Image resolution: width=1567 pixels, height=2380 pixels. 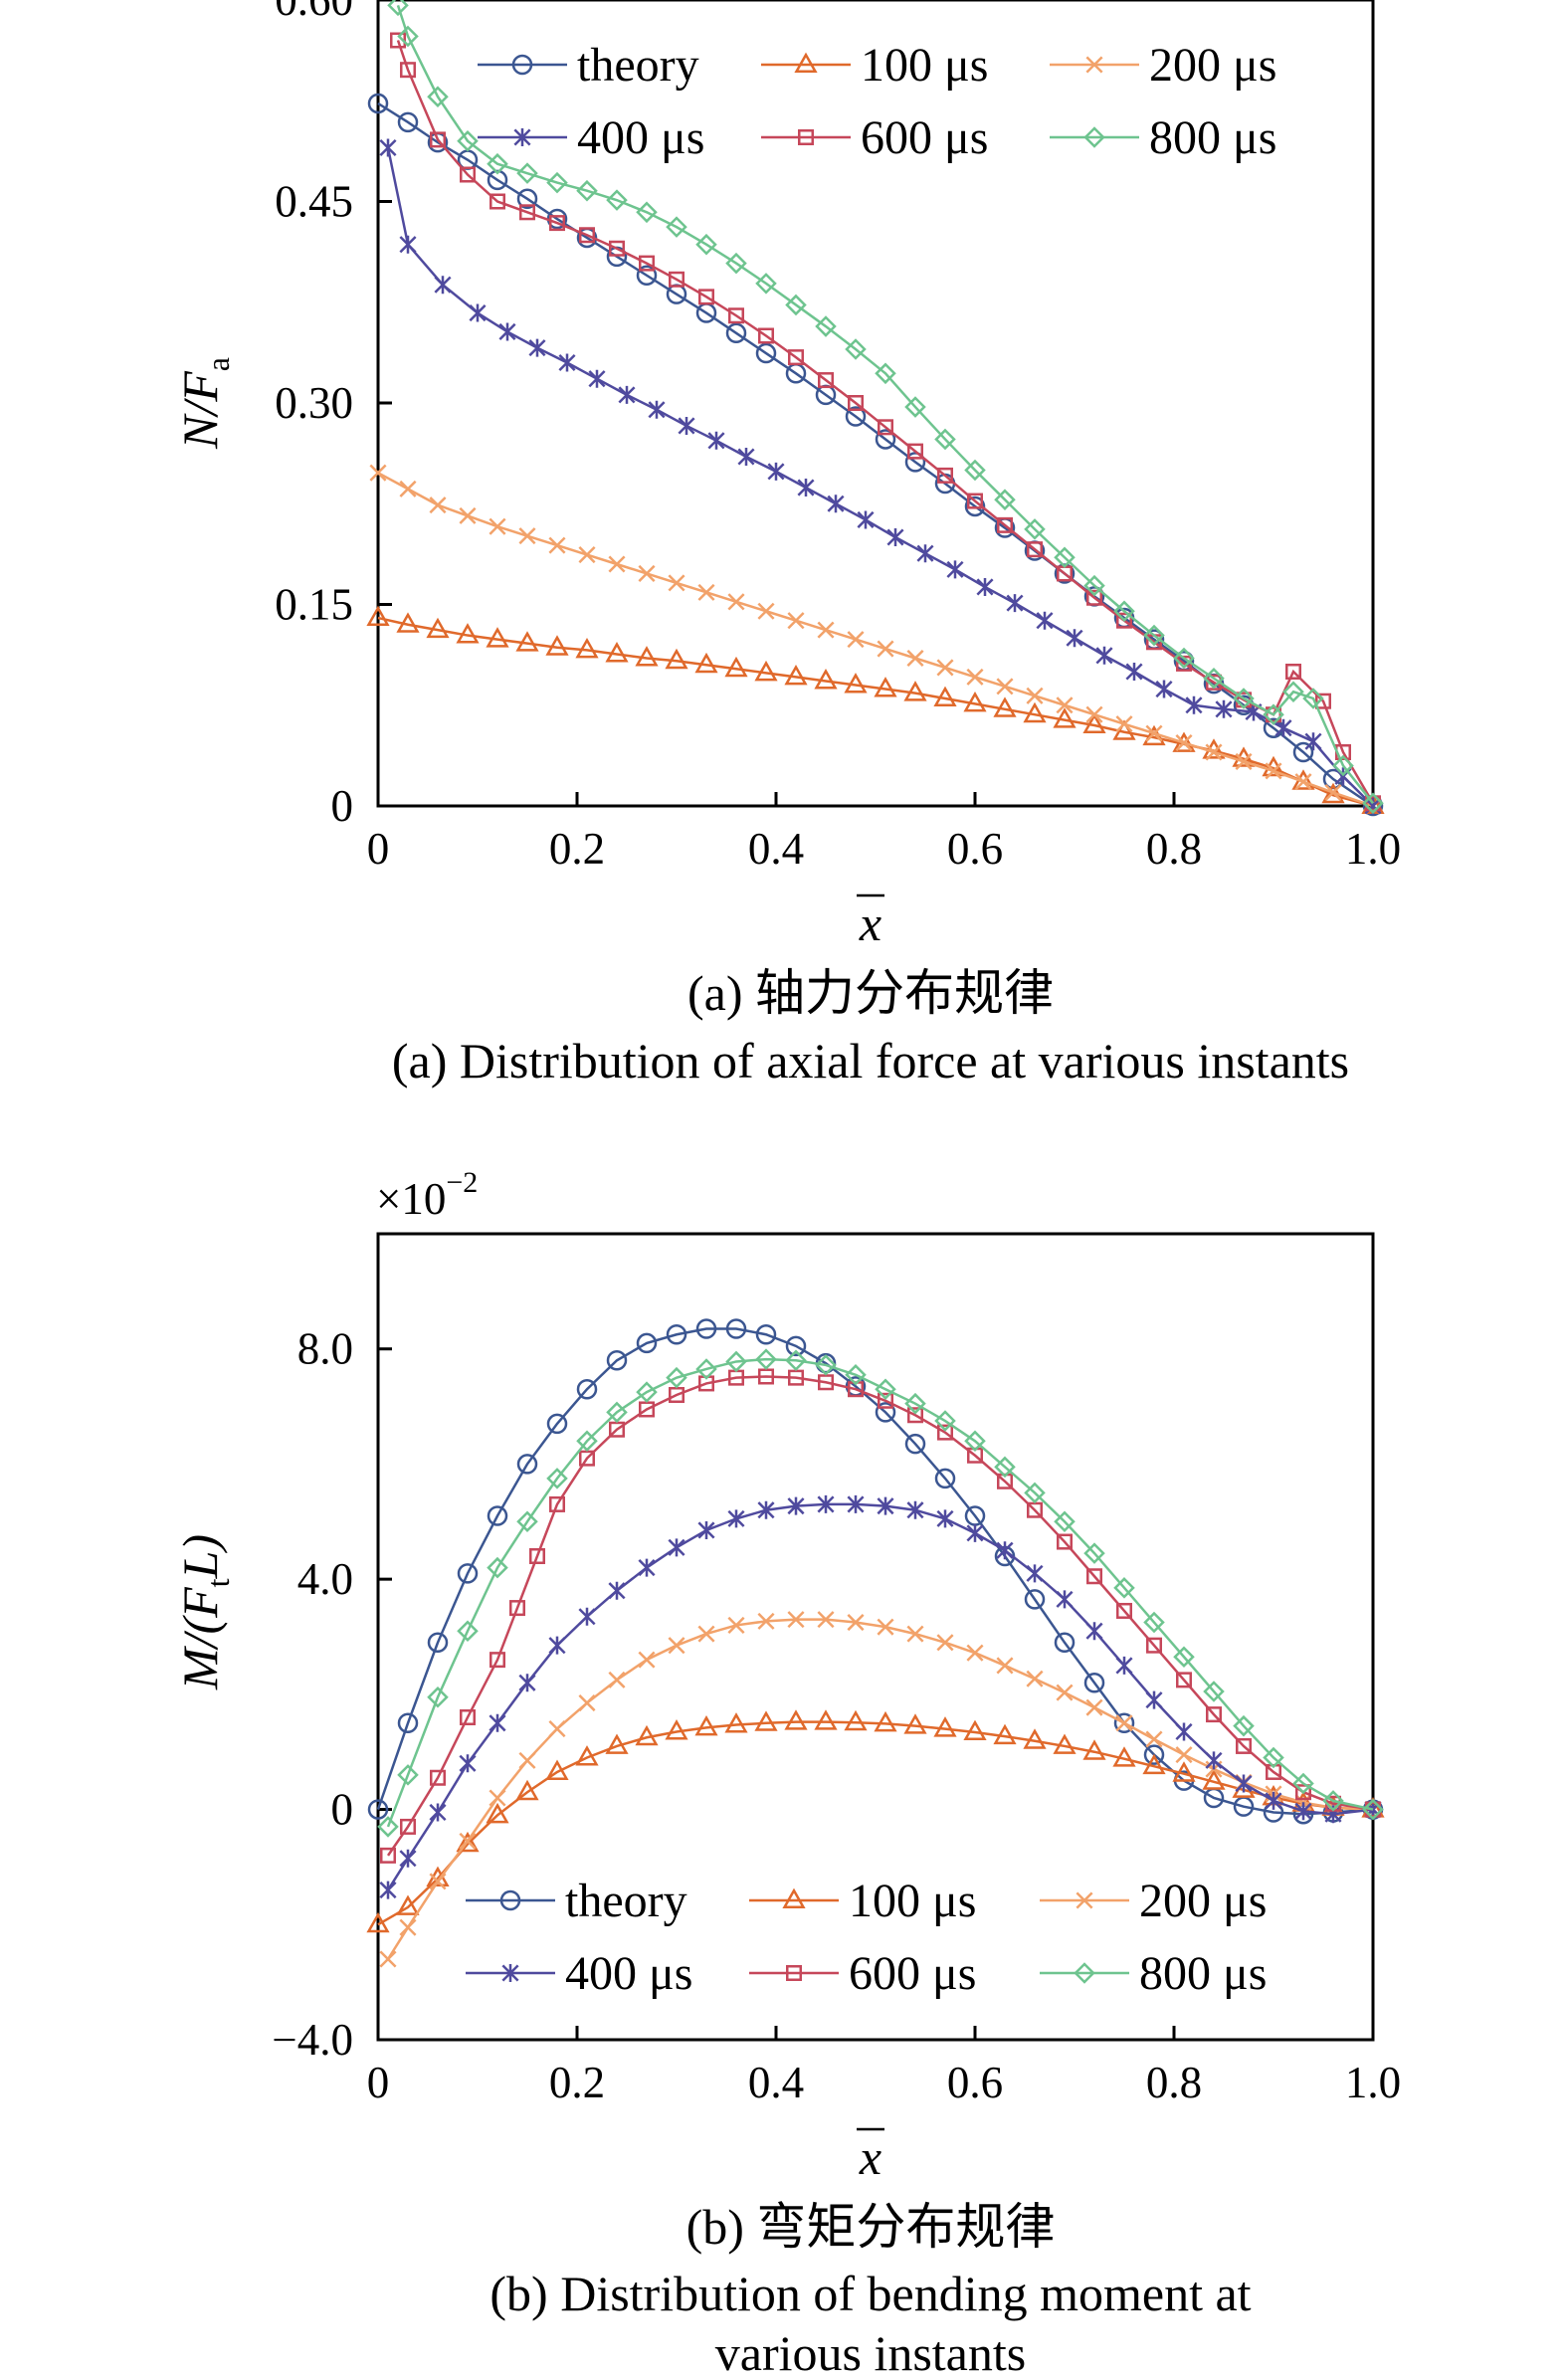 I want to click on panel-b-series-800-s, so click(x=880, y=1593).